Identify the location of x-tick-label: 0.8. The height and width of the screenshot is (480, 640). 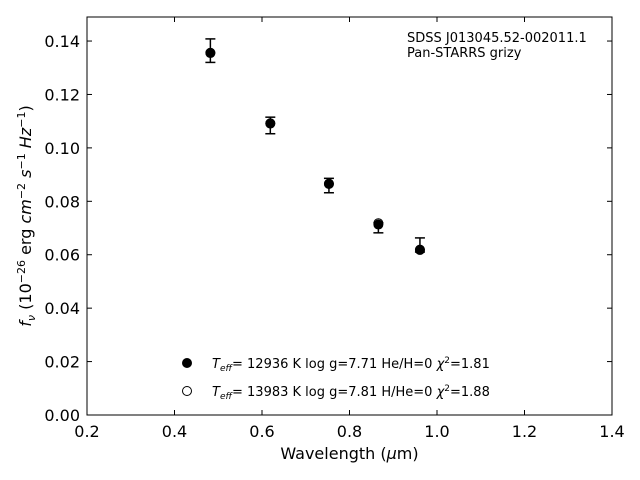
(349, 431).